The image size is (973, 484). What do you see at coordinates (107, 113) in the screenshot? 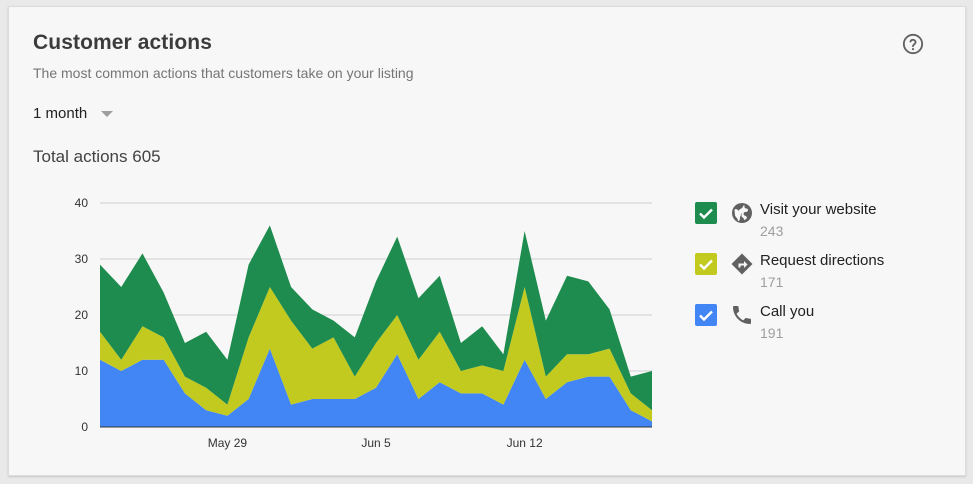
I see `chevron-down-icon` at bounding box center [107, 113].